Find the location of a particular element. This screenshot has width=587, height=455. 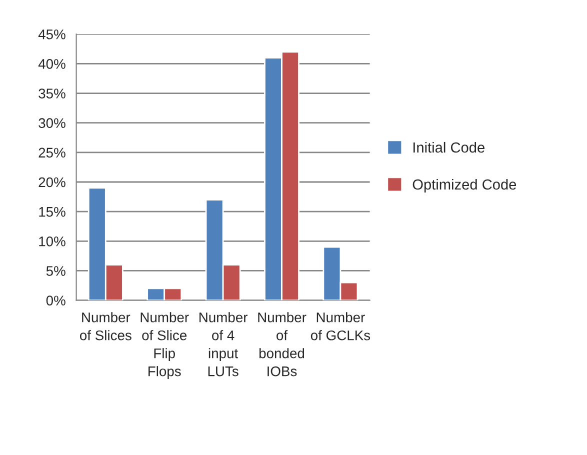

x-tick-label: Number of 4 input LUTs is located at coordinates (224, 344).